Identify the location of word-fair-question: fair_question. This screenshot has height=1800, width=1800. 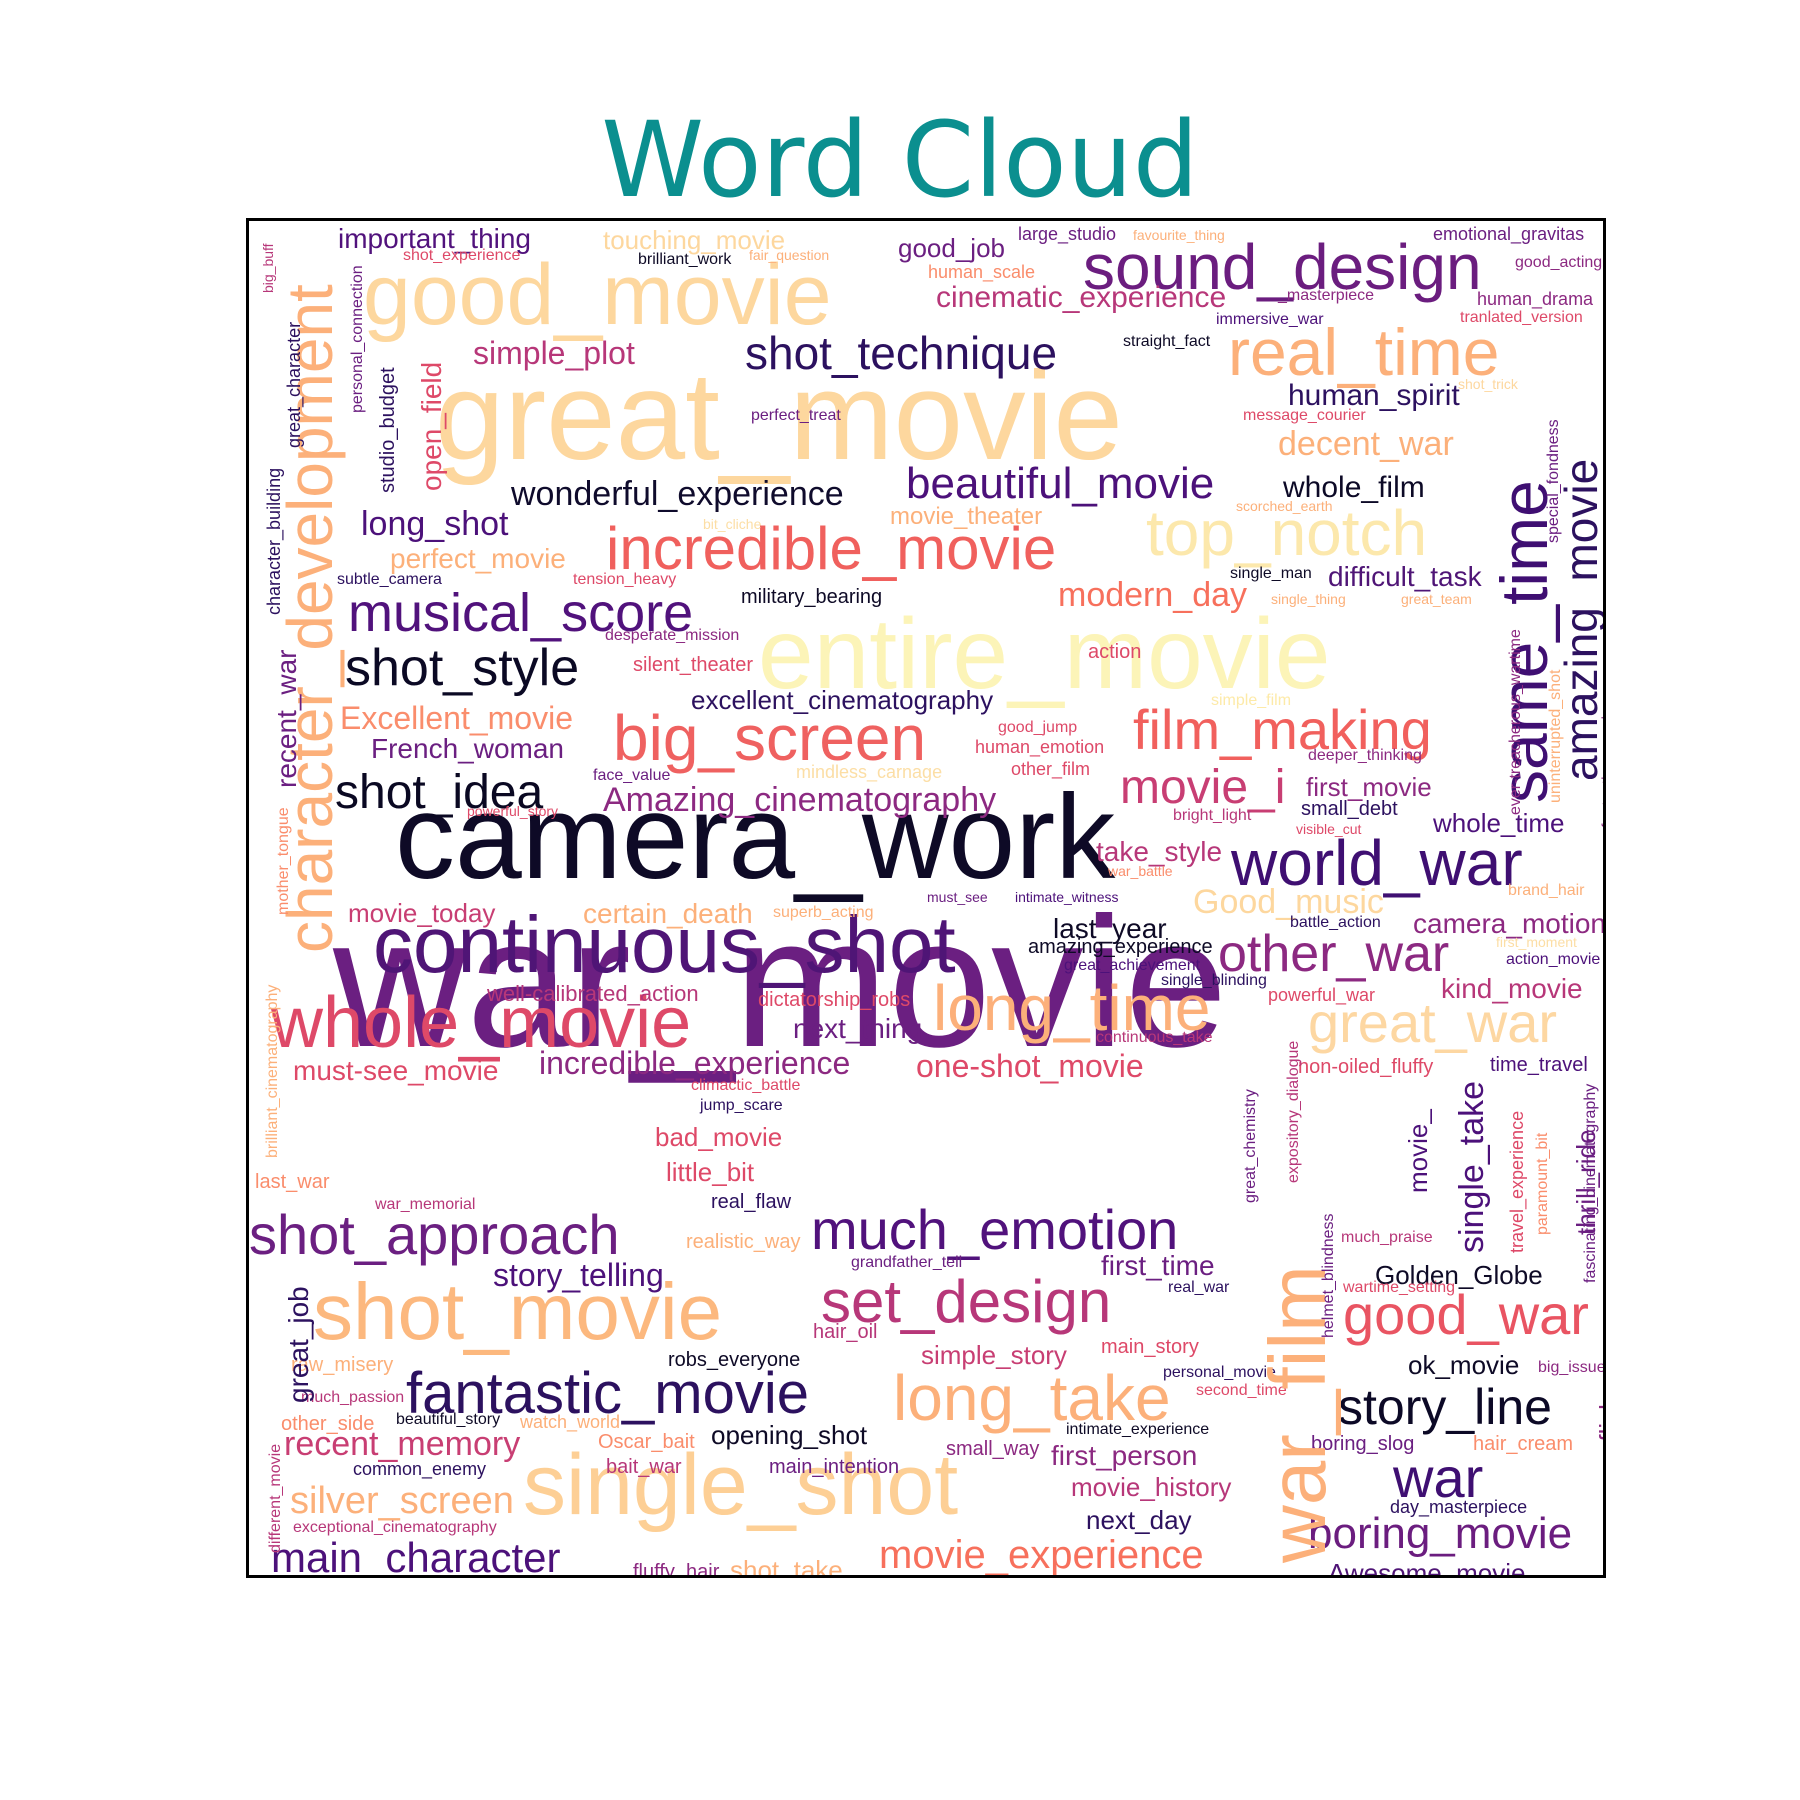
(789, 254).